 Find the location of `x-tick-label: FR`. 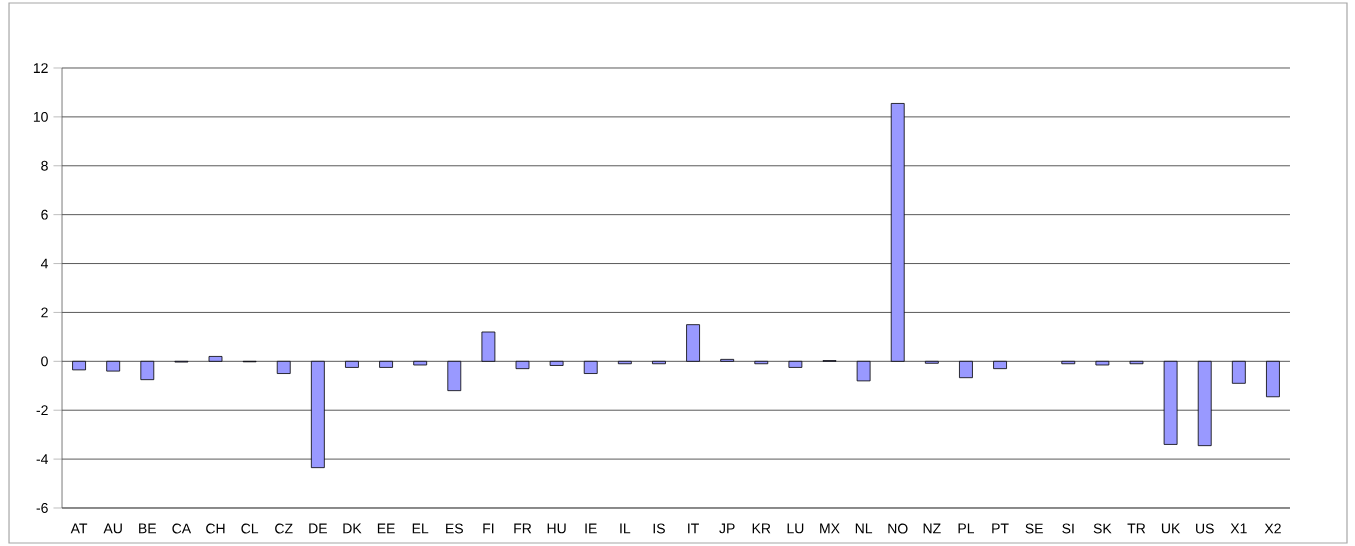

x-tick-label: FR is located at coordinates (523, 528).